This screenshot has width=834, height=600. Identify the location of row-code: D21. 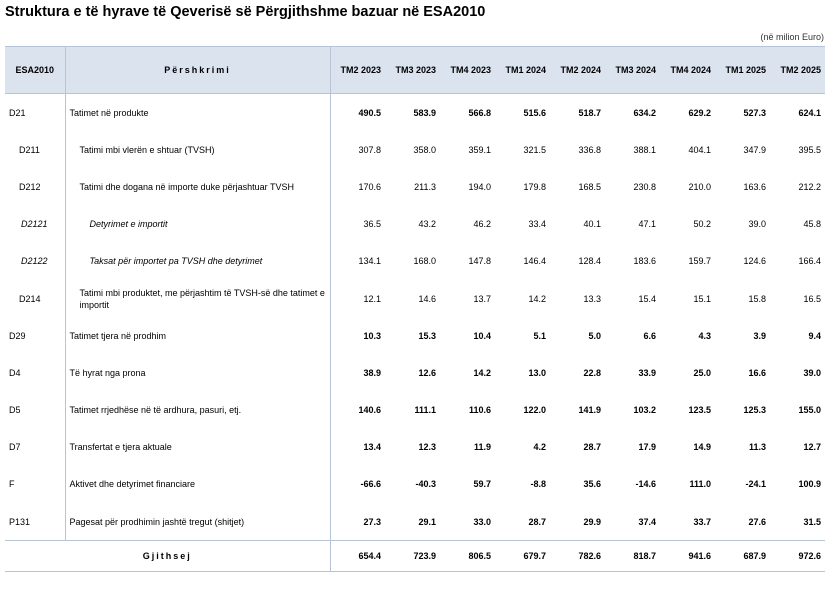
(35, 112).